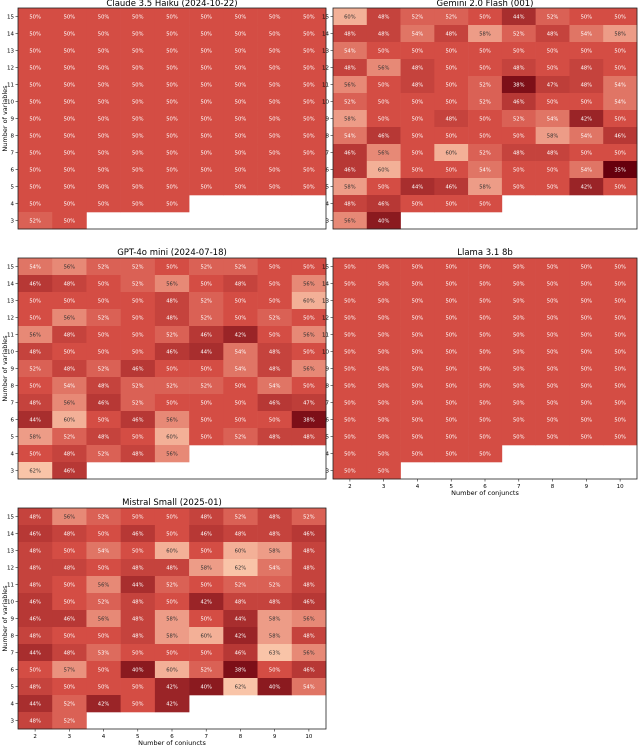 This screenshot has width=640, height=745. What do you see at coordinates (13, 421) in the screenshot?
I see `y-tick-label: 6` at bounding box center [13, 421].